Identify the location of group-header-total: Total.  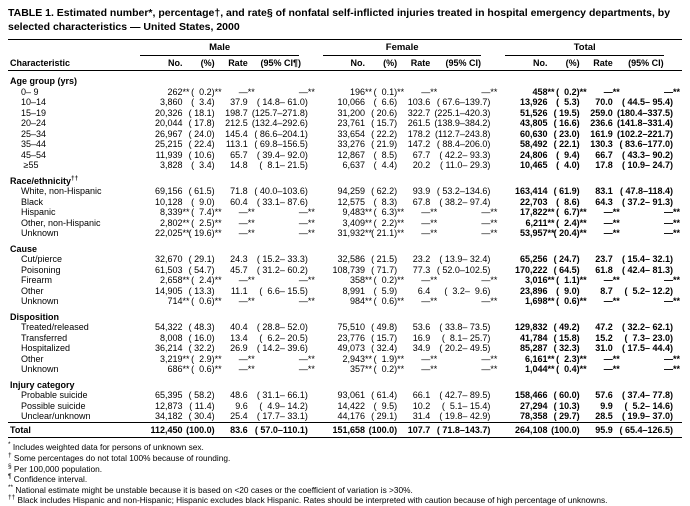
(590, 48).